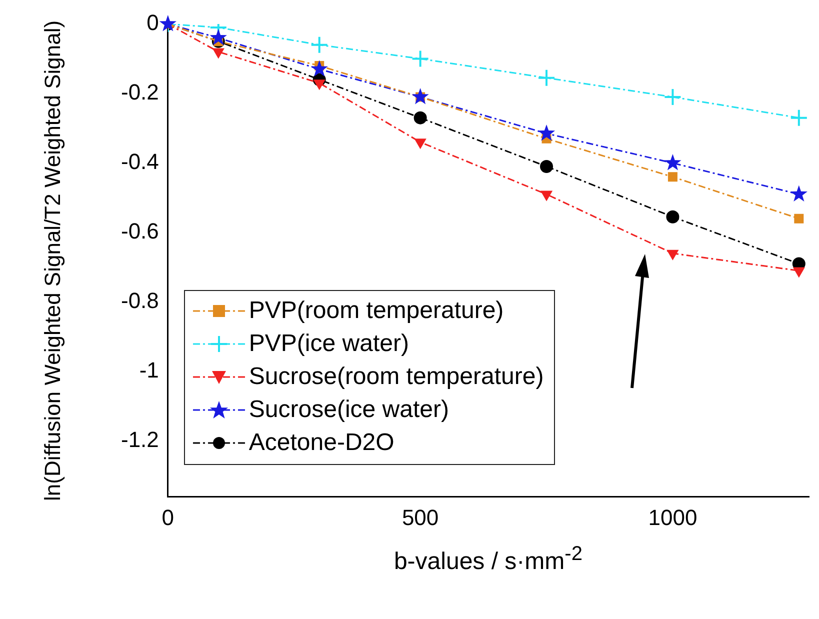  I want to click on y-tick-label: -0.6, so click(139, 231).